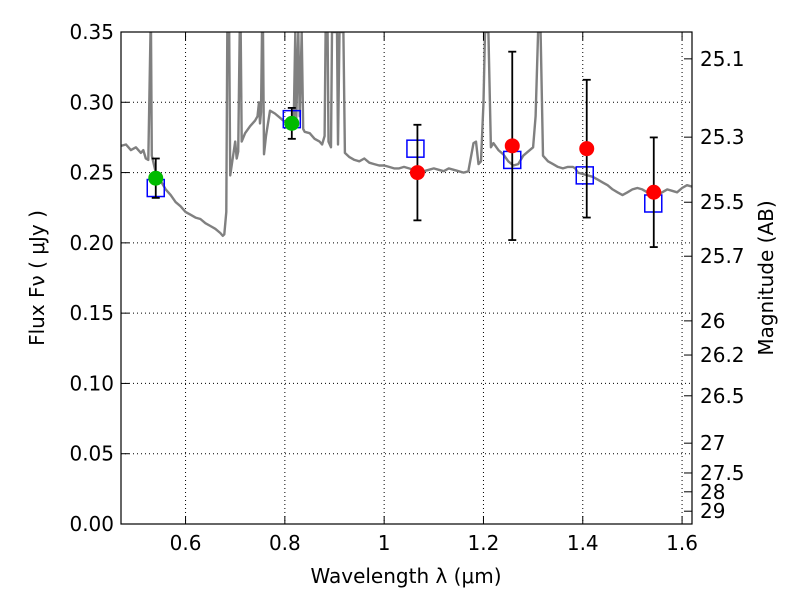 This screenshot has width=800, height=600. I want to click on y-tick-label: 0.20, so click(91, 243).